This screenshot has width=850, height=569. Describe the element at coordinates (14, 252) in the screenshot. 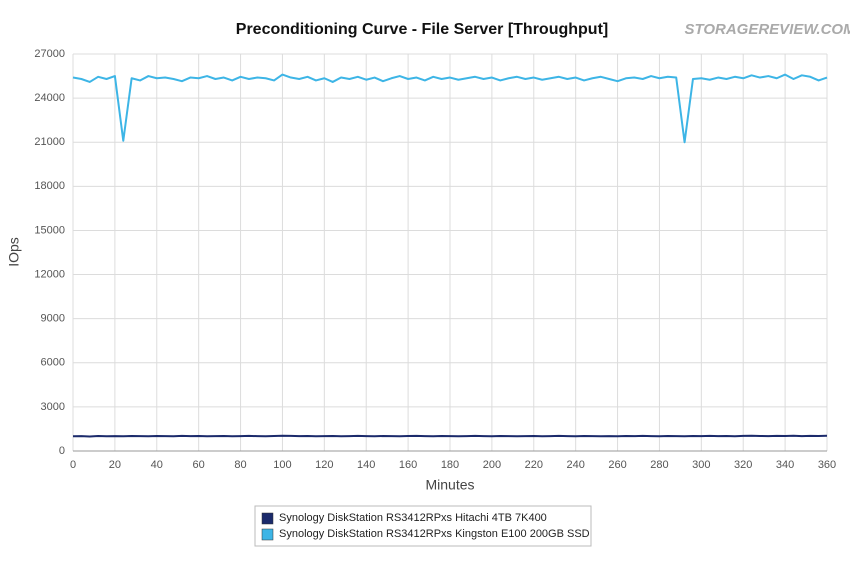

I see `y-axis-label: IOps` at that location.